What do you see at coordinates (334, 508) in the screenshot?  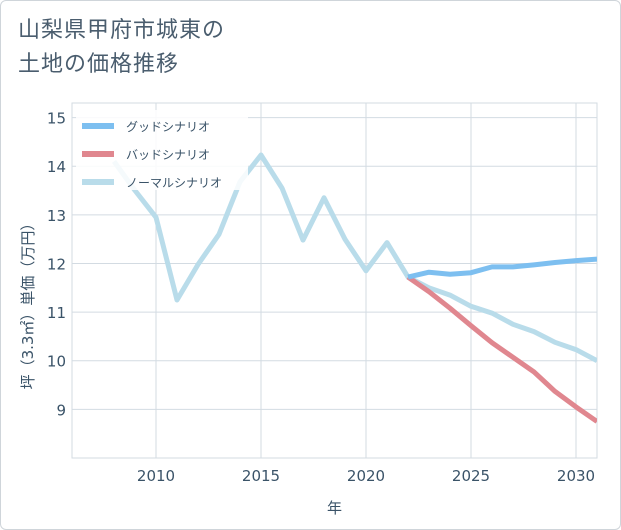 I see `x-axis-label: 年` at bounding box center [334, 508].